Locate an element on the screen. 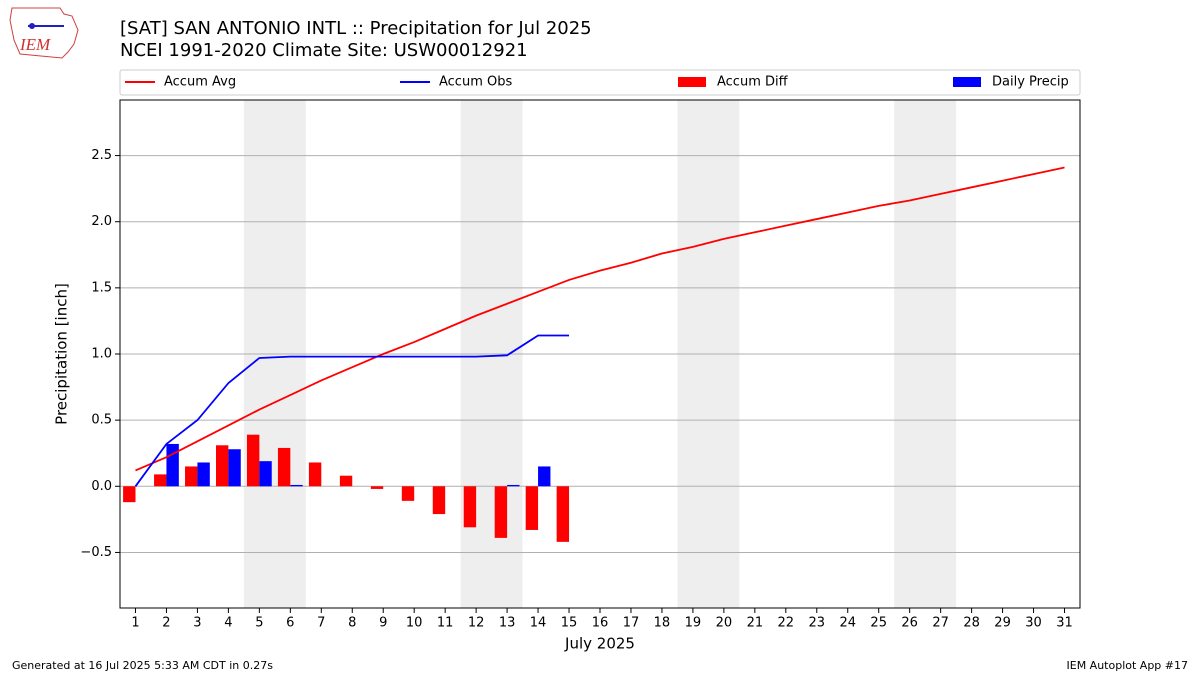  legend-label: Accum Diff is located at coordinates (753, 82).